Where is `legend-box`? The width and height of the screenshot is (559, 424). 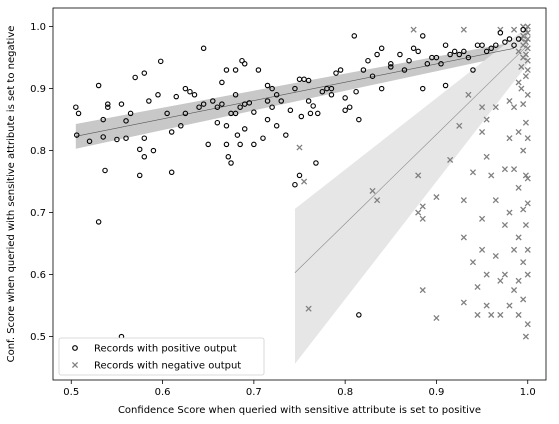 legend-box is located at coordinates (161, 356).